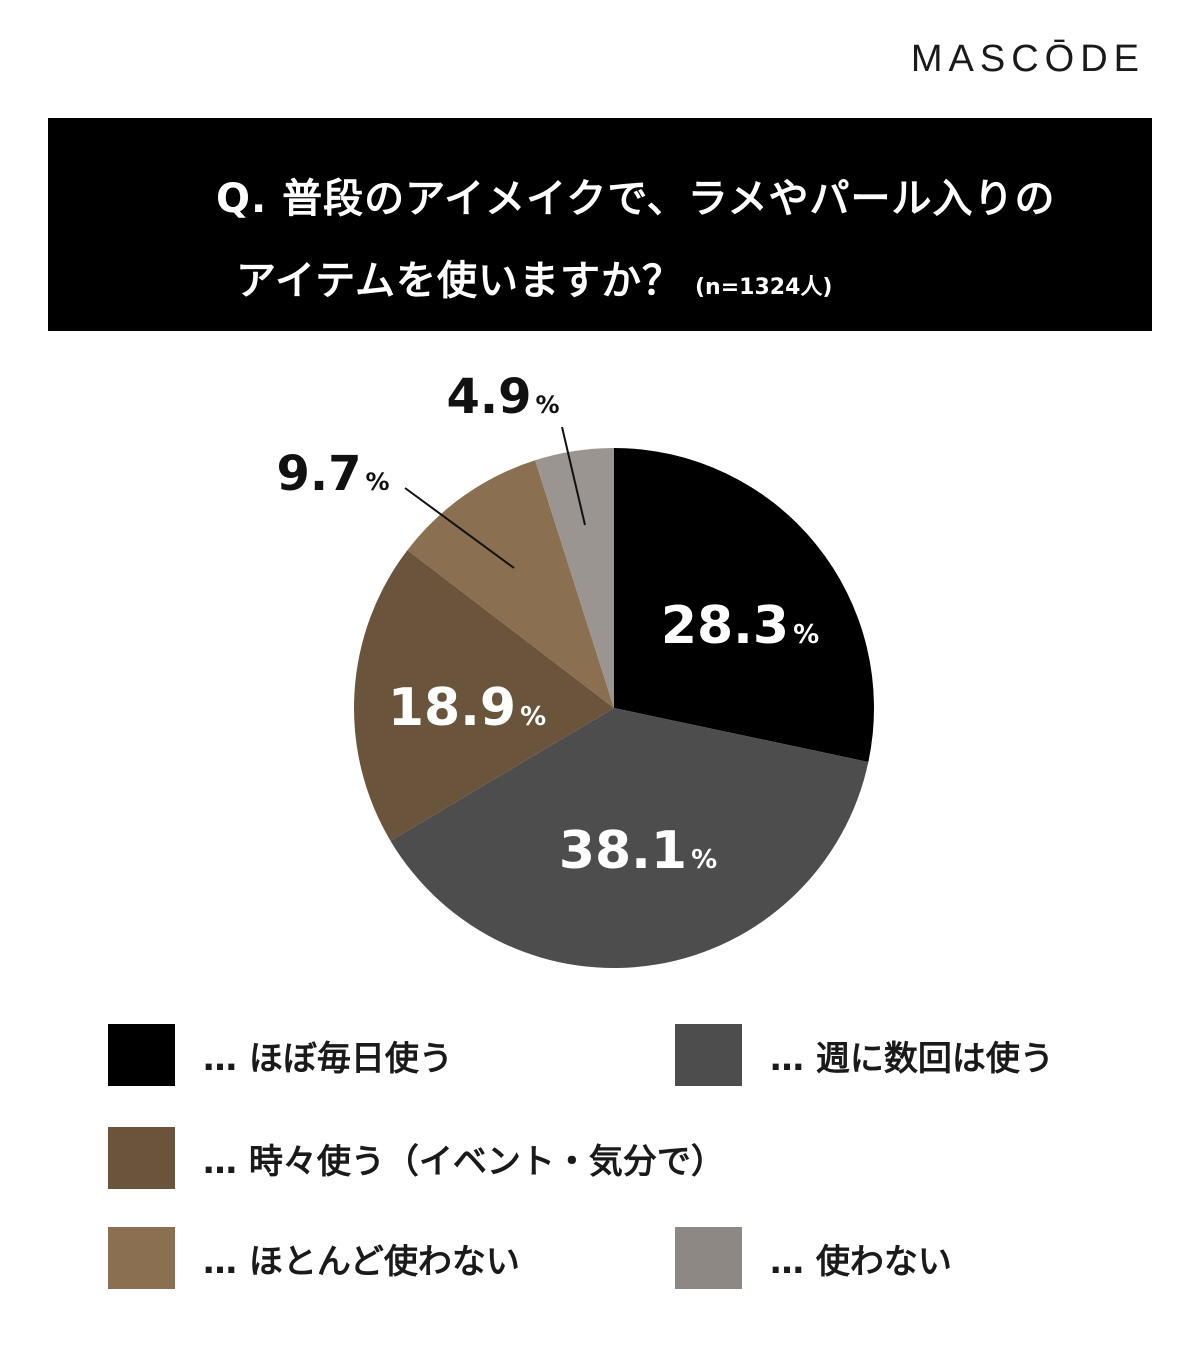 The height and width of the screenshot is (1350, 1200). Describe the element at coordinates (141, 1158) in the screenshot. I see `legend-swatch-sometimes` at that location.